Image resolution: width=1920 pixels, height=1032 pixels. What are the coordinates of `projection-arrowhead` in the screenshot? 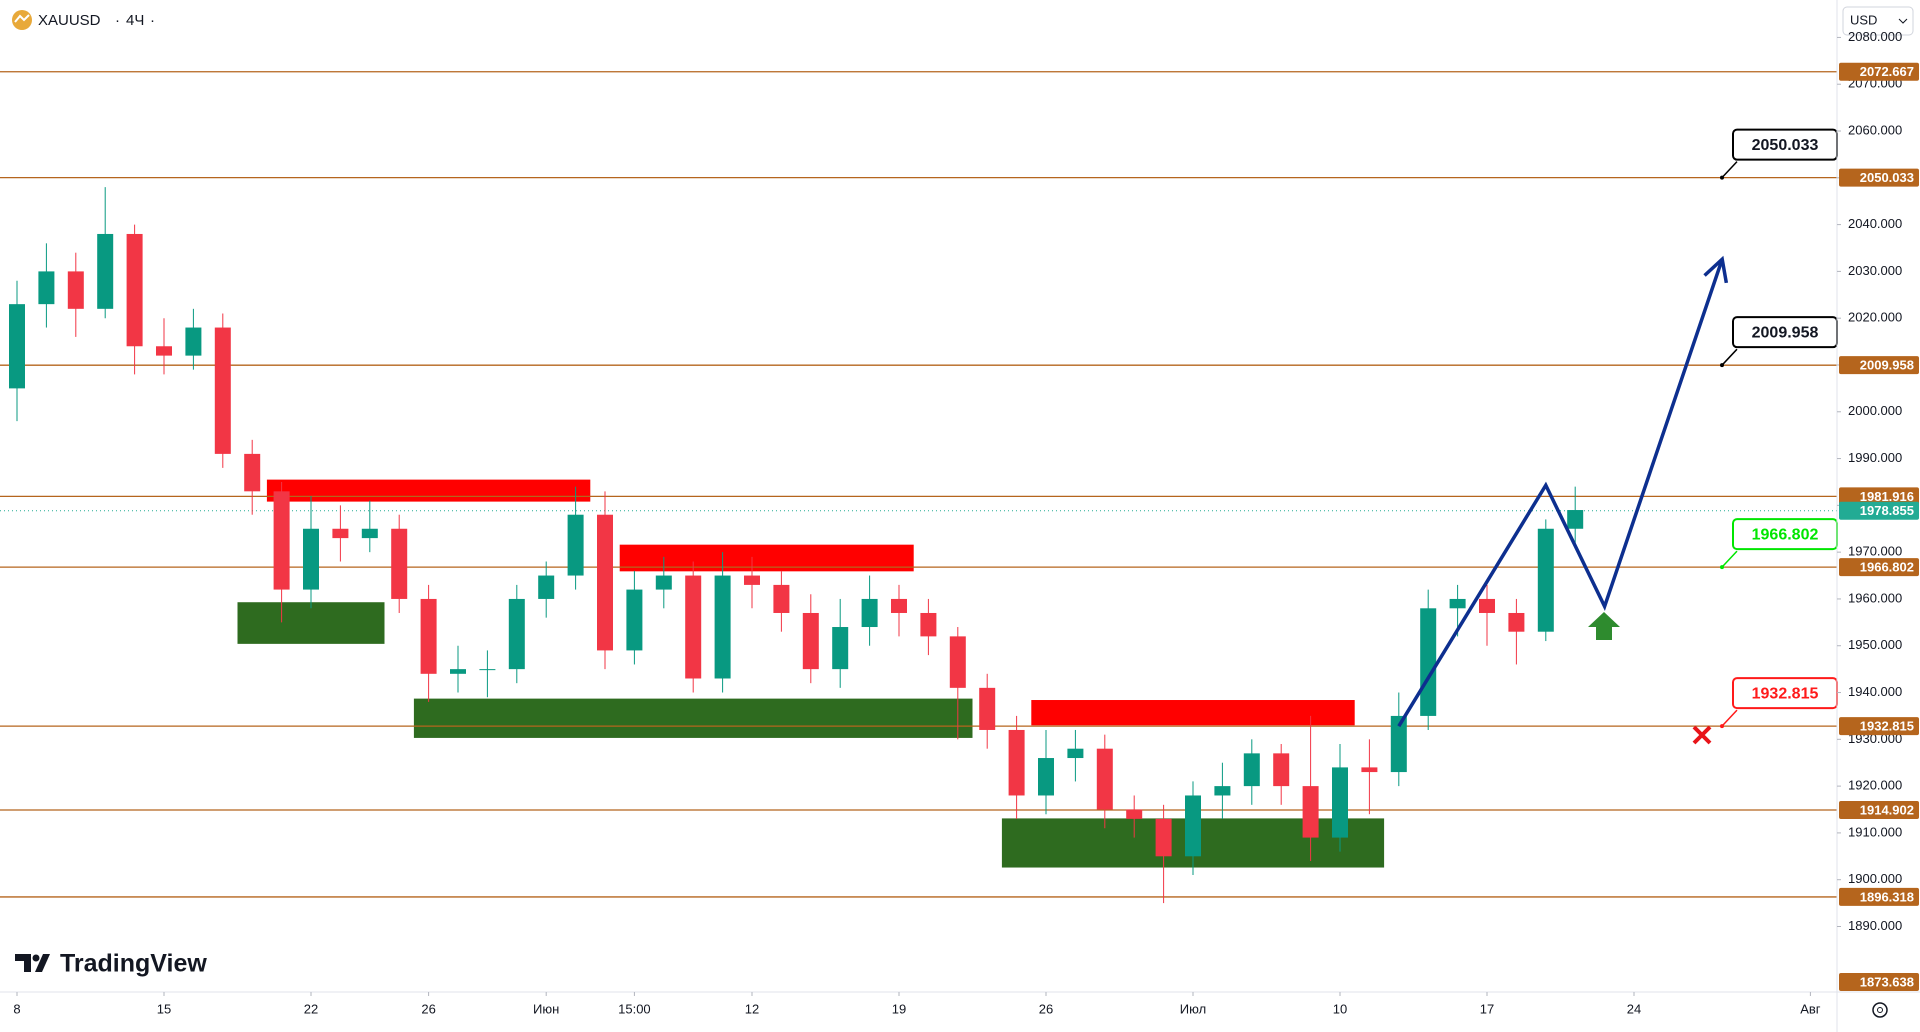 It's located at (1716, 269).